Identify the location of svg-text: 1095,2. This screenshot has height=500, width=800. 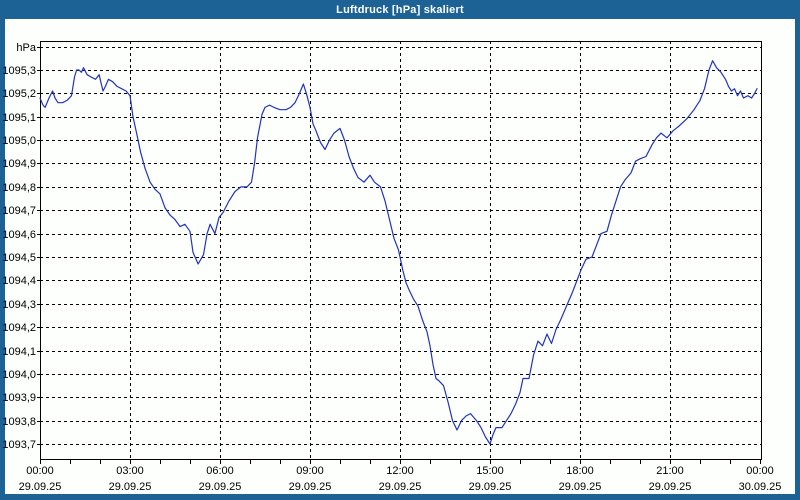
(19, 94).